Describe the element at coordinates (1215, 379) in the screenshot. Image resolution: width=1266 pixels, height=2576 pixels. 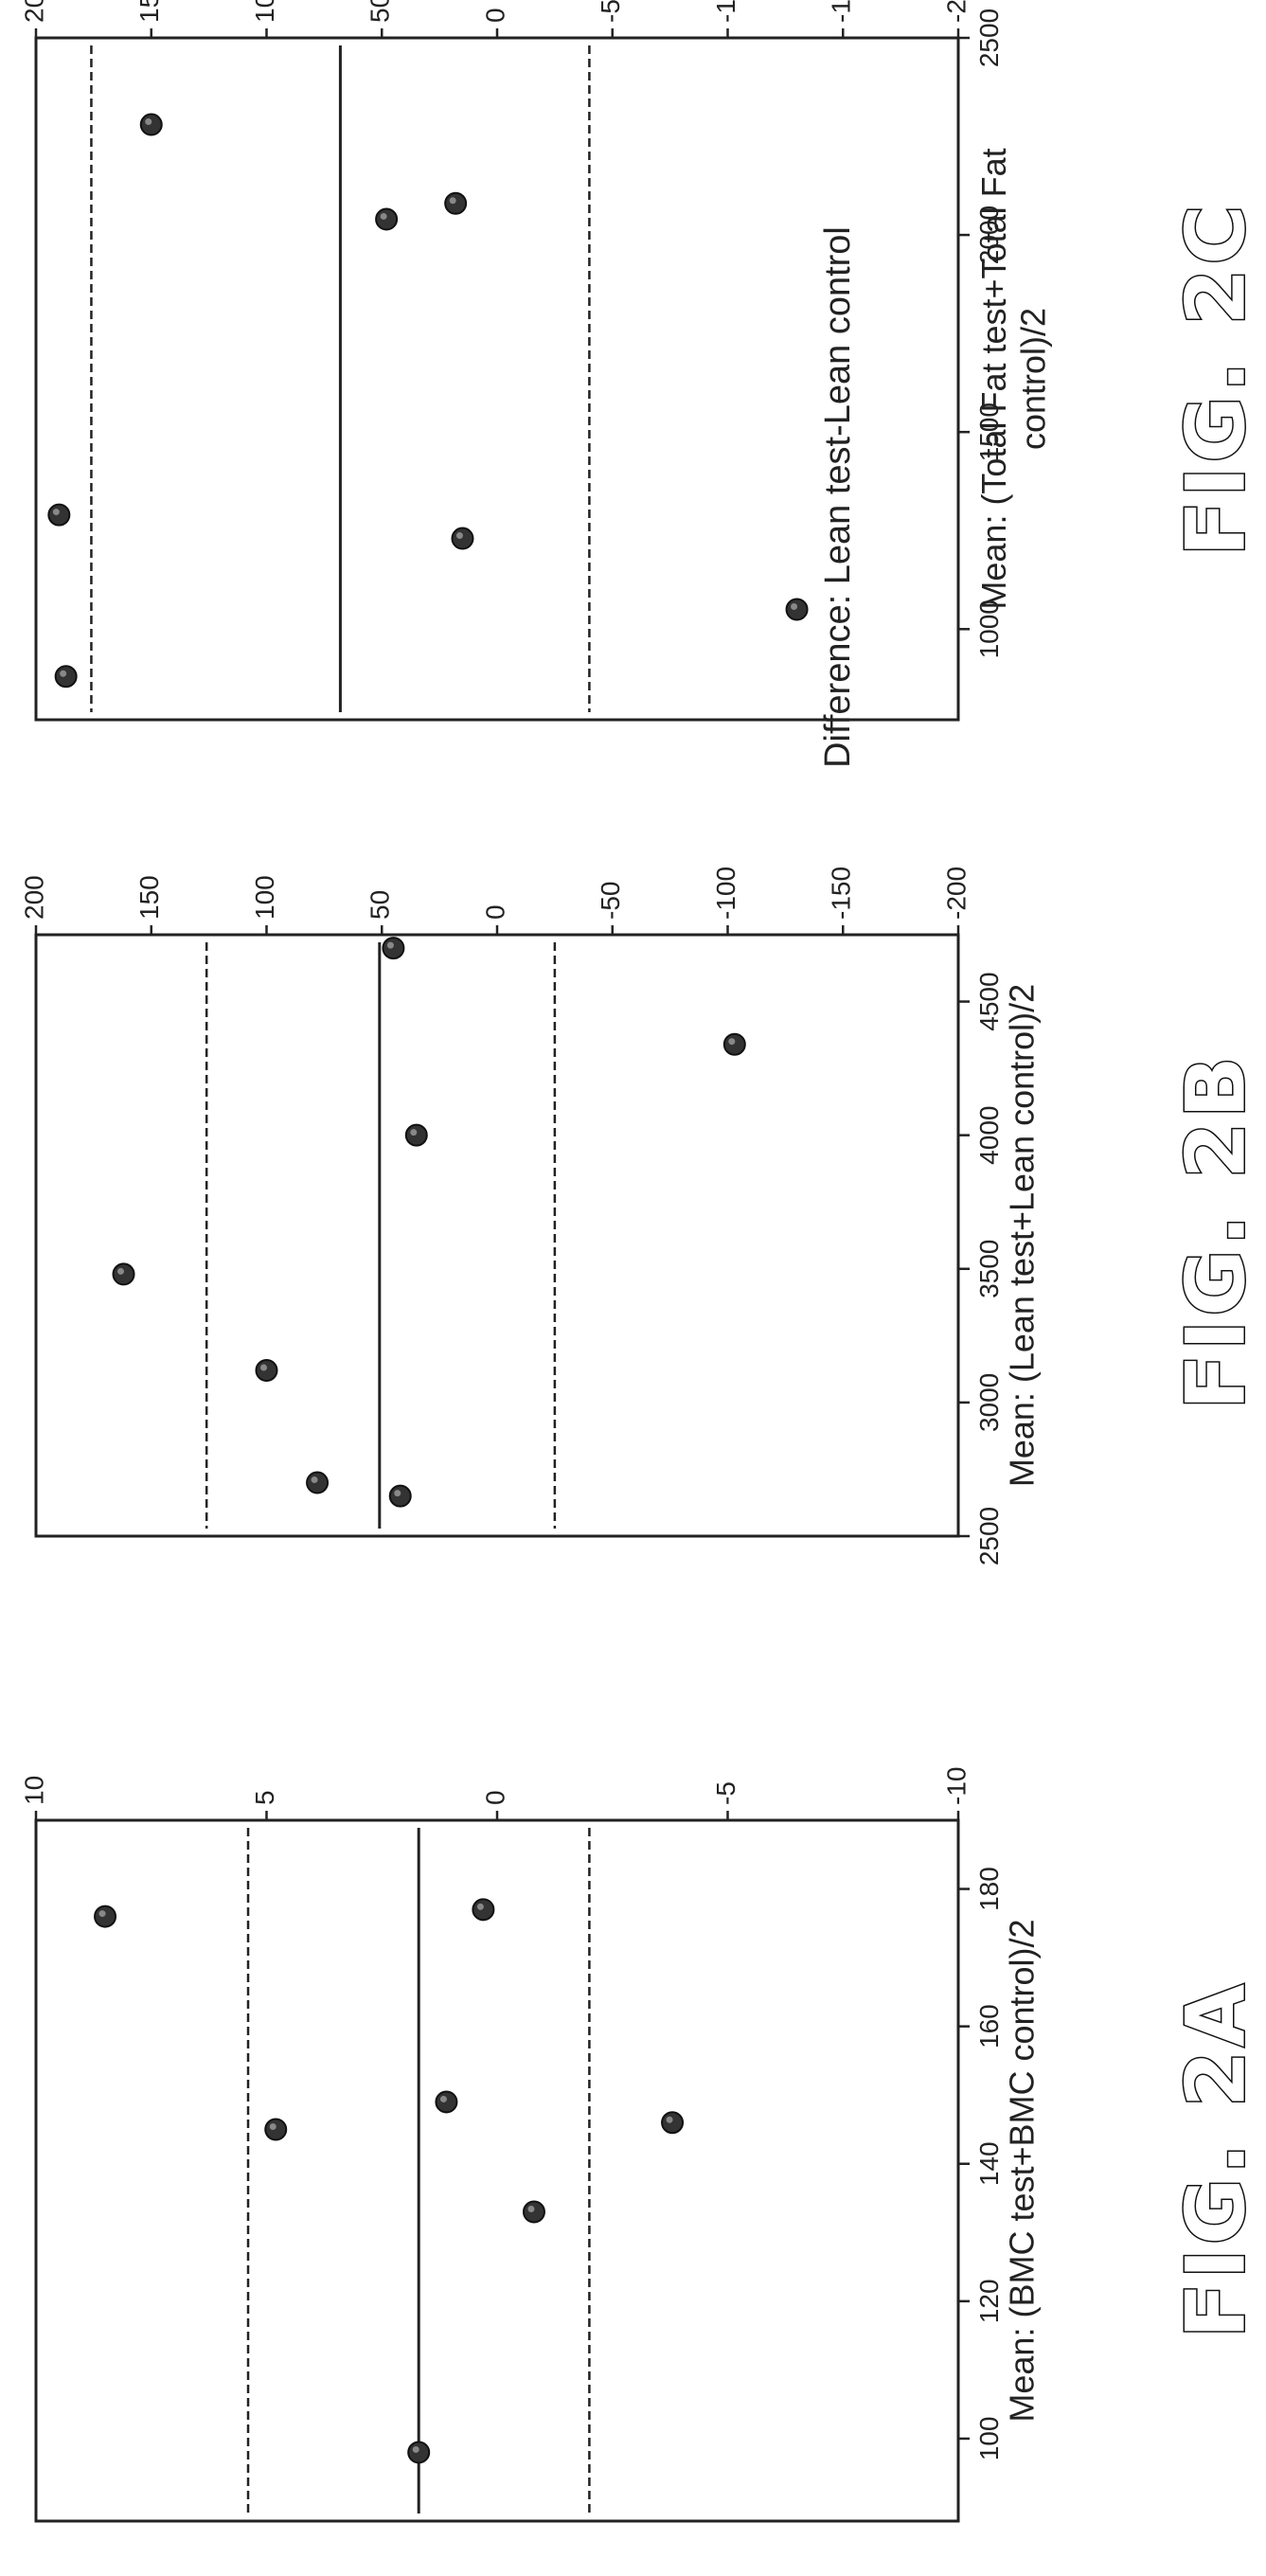
I see `figure-label: FIG. 2C` at that location.